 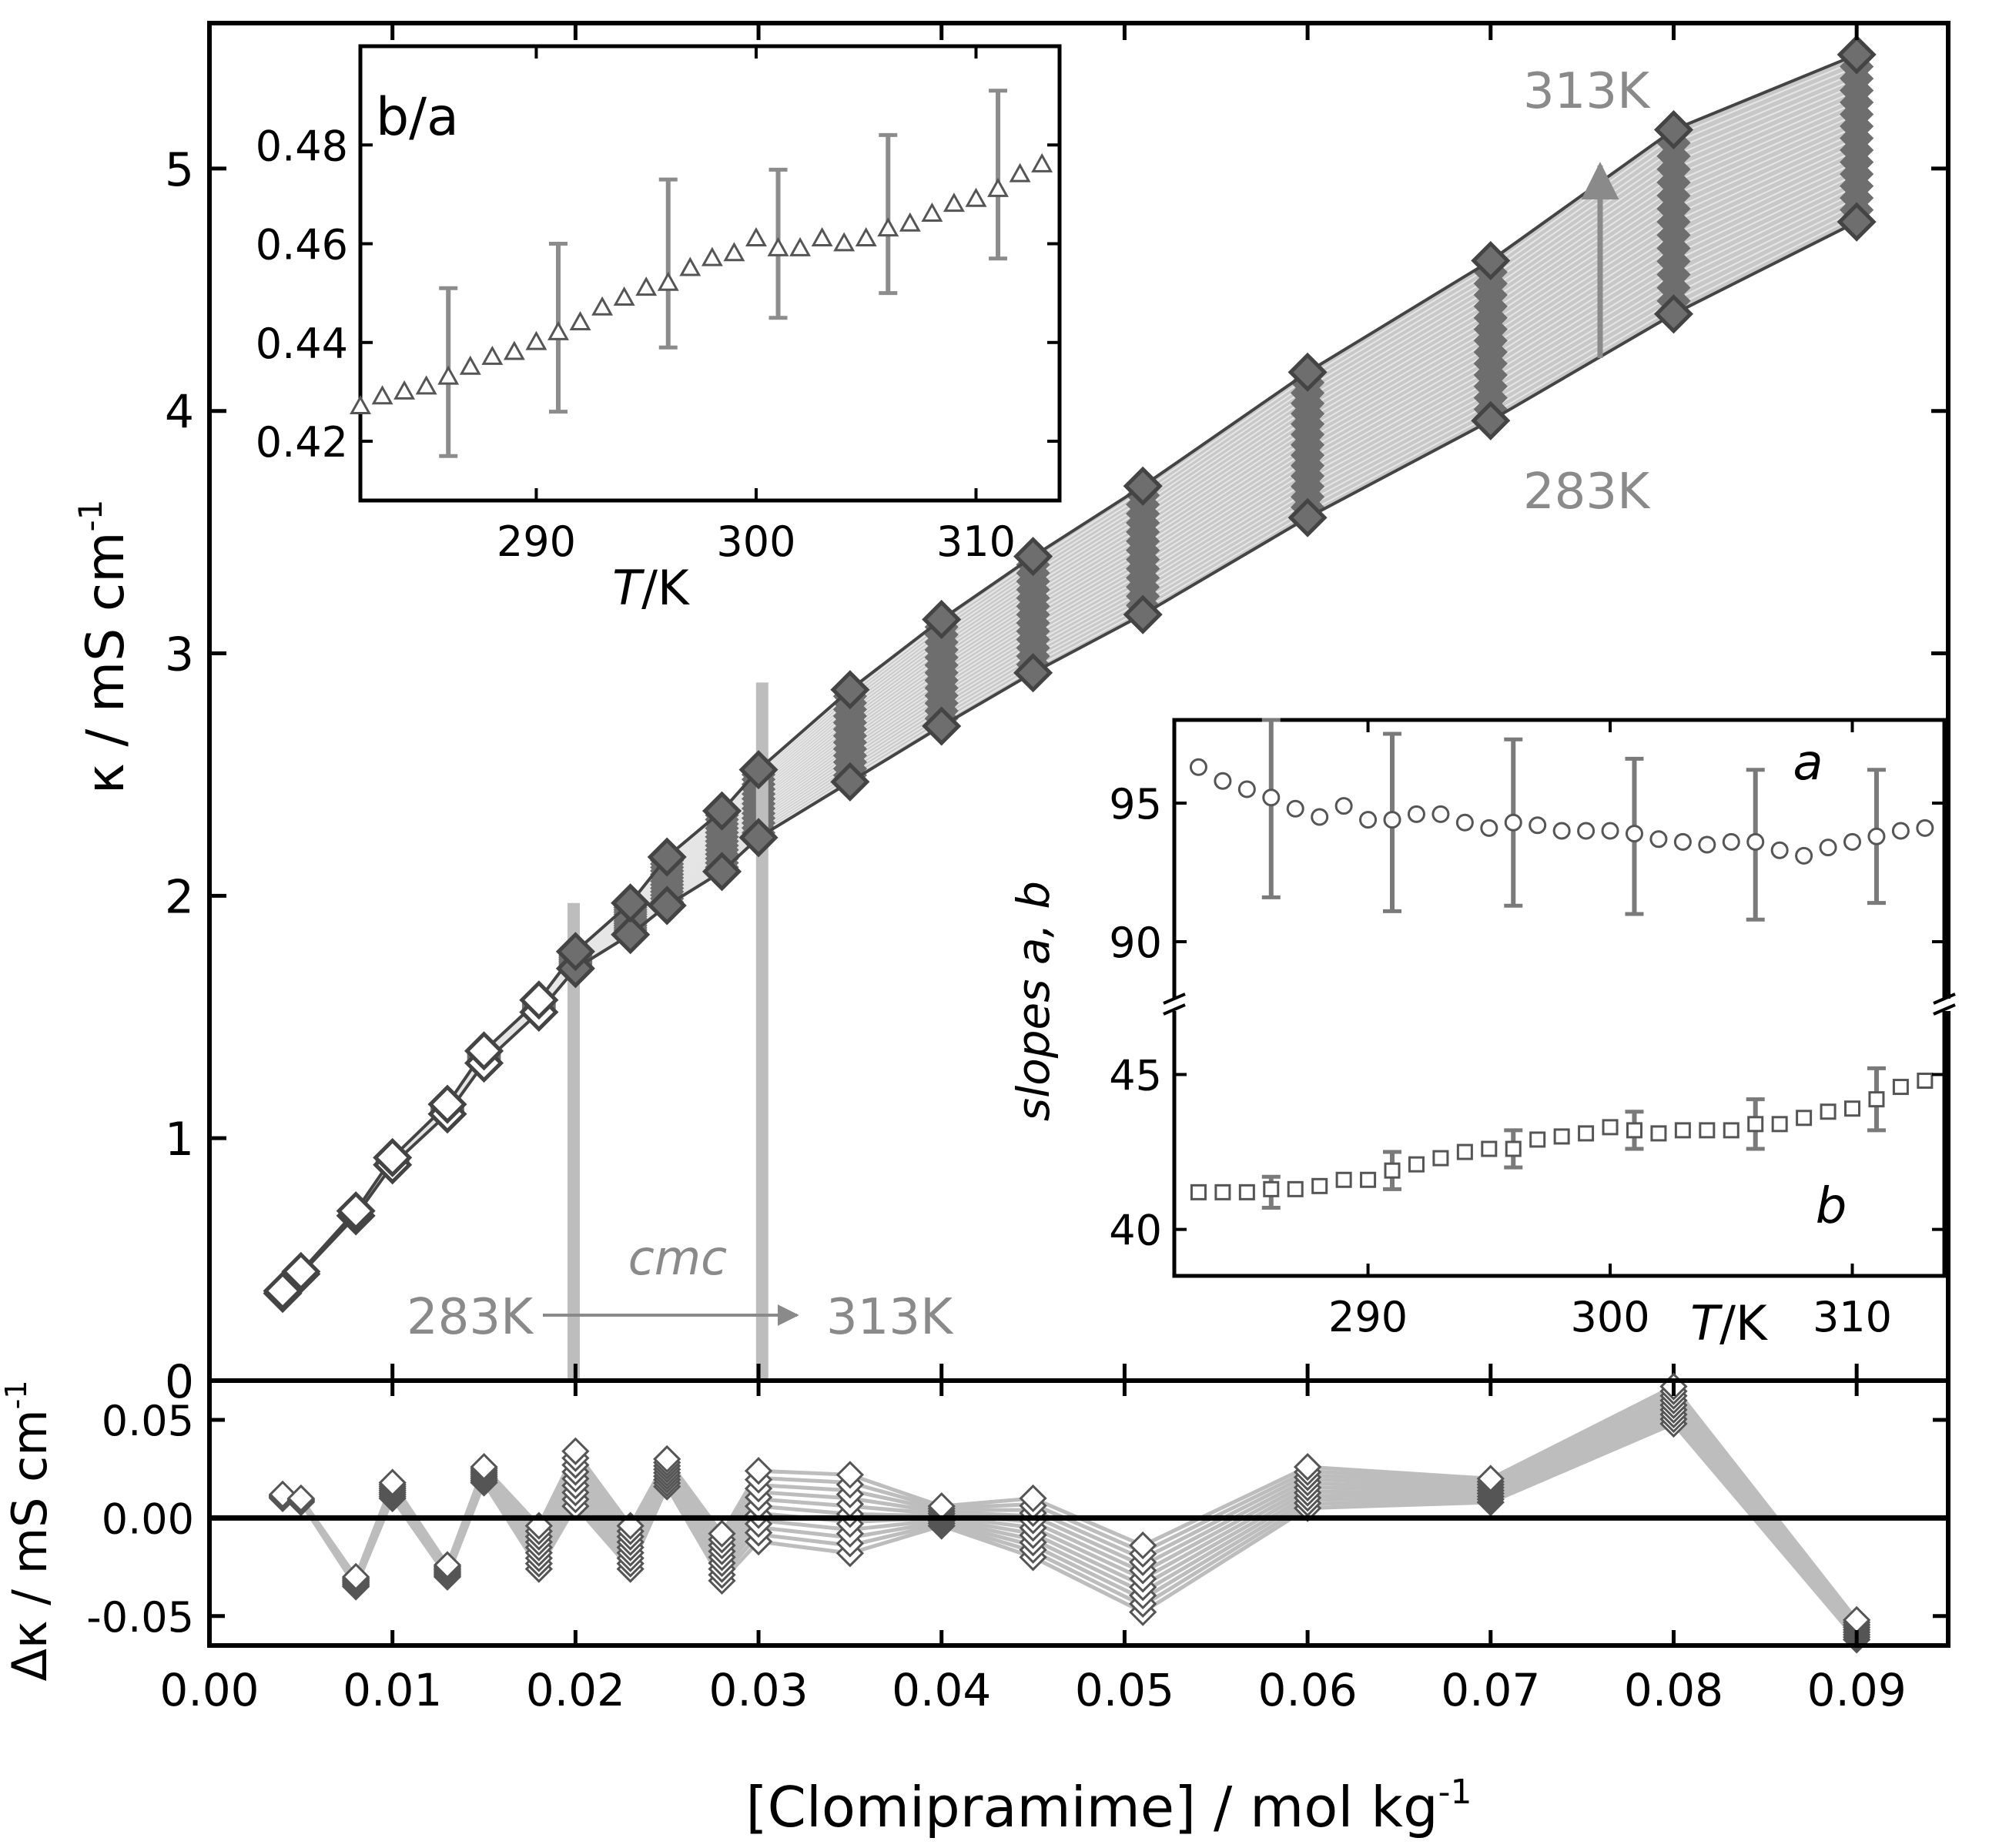 I want to click on inset-ratio-x-tick-label: 290, so click(x=536, y=541).